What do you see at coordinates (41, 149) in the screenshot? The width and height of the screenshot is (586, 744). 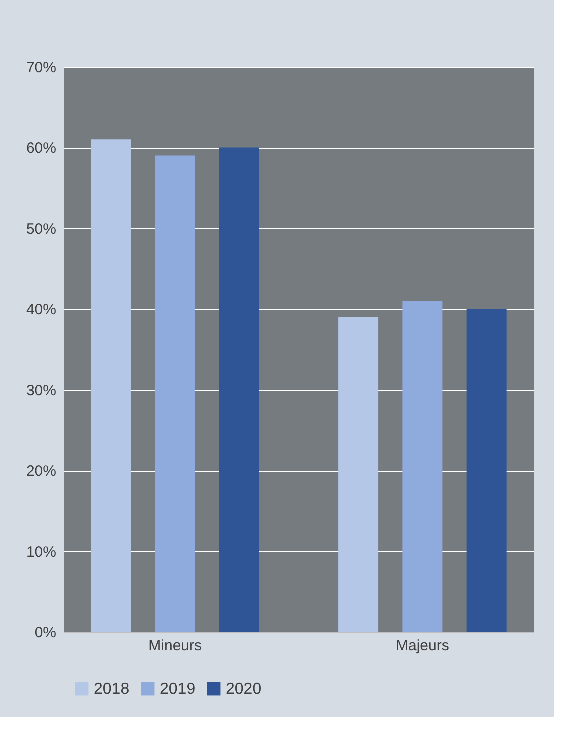 I see `y-tick-label: 60%` at bounding box center [41, 149].